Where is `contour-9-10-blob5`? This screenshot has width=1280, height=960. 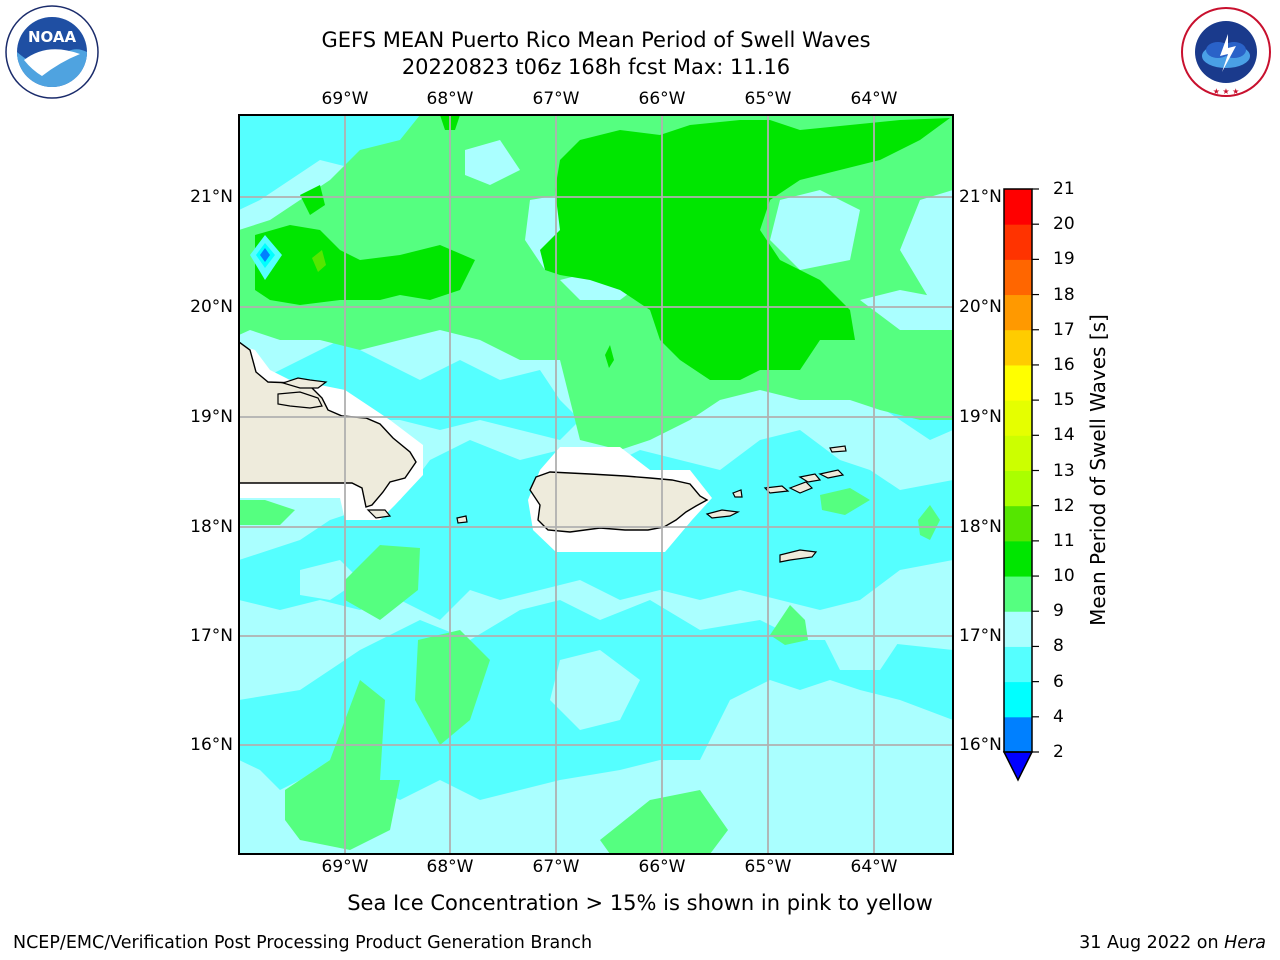
contour-9-10-blob5 is located at coordinates (789, 625).